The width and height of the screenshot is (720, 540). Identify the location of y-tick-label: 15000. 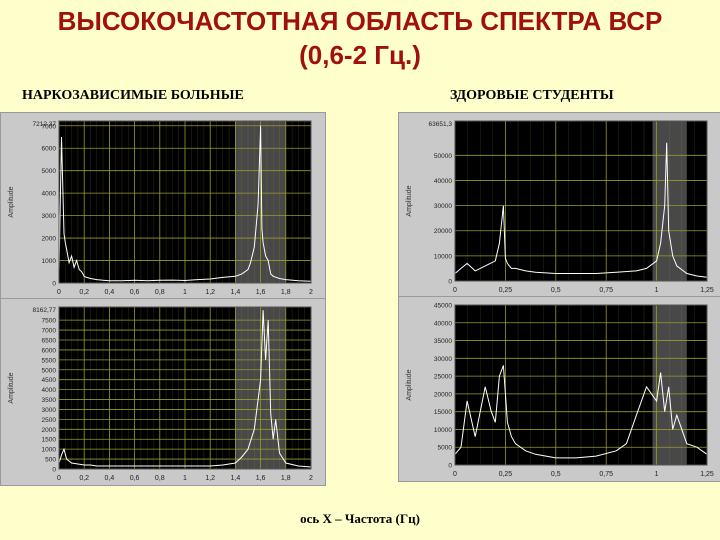
(443, 412).